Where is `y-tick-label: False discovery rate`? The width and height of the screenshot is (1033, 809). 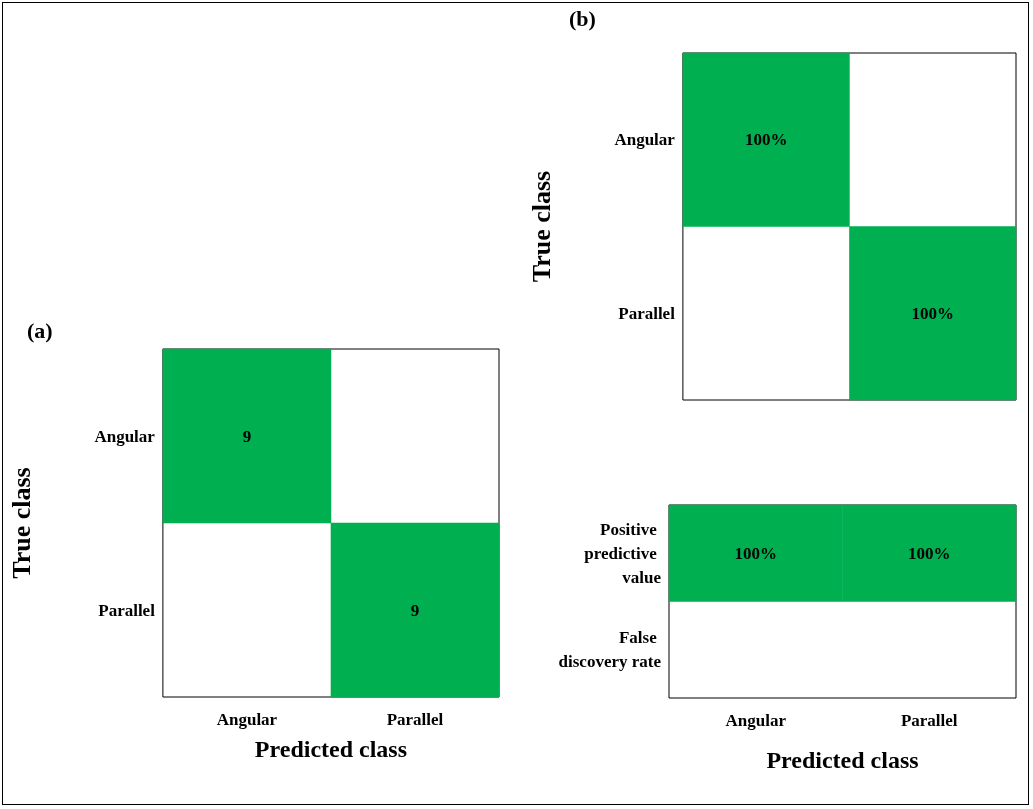 y-tick-label: False discovery rate is located at coordinates (610, 650).